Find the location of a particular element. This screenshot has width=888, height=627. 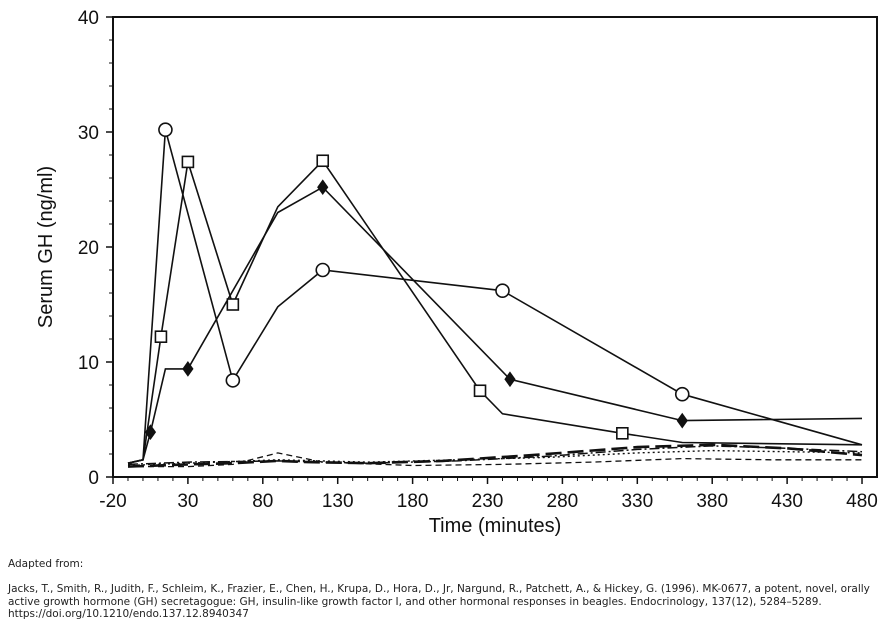

y-tick-label: 10 is located at coordinates (88, 363).